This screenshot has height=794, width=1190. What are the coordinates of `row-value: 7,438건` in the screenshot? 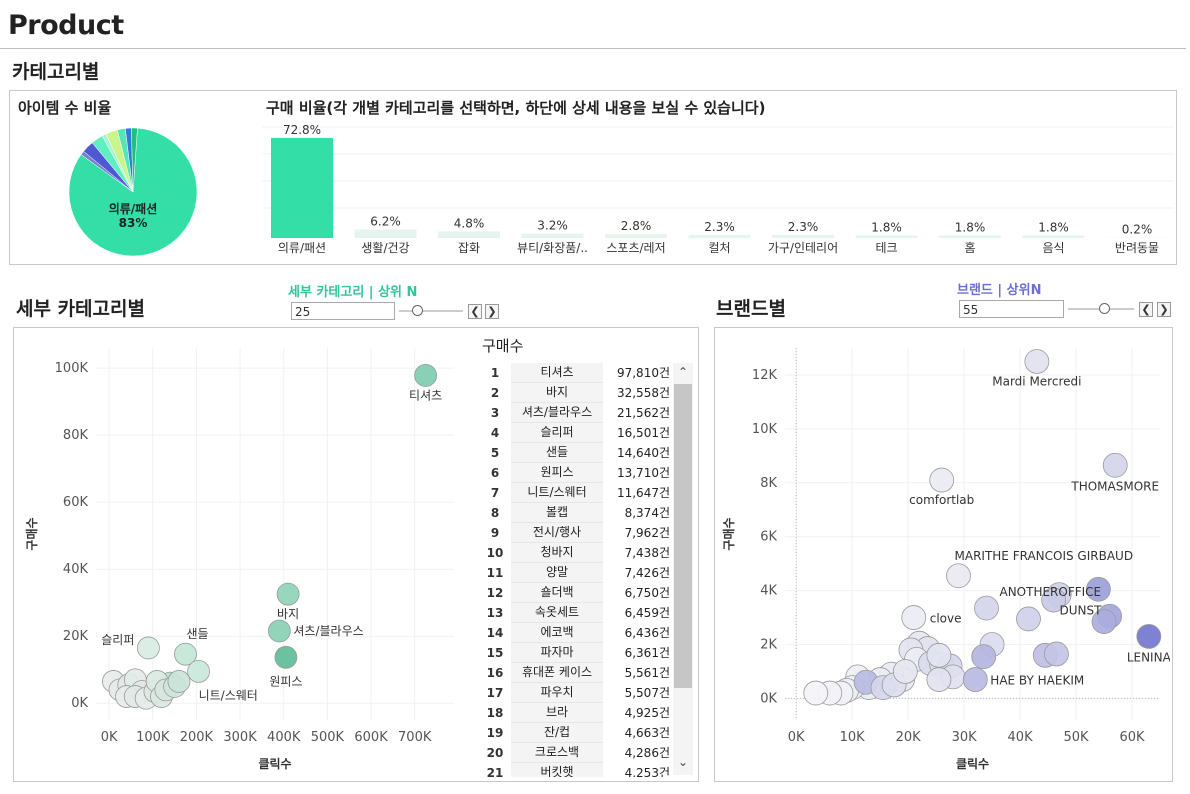 It's located at (647, 553).